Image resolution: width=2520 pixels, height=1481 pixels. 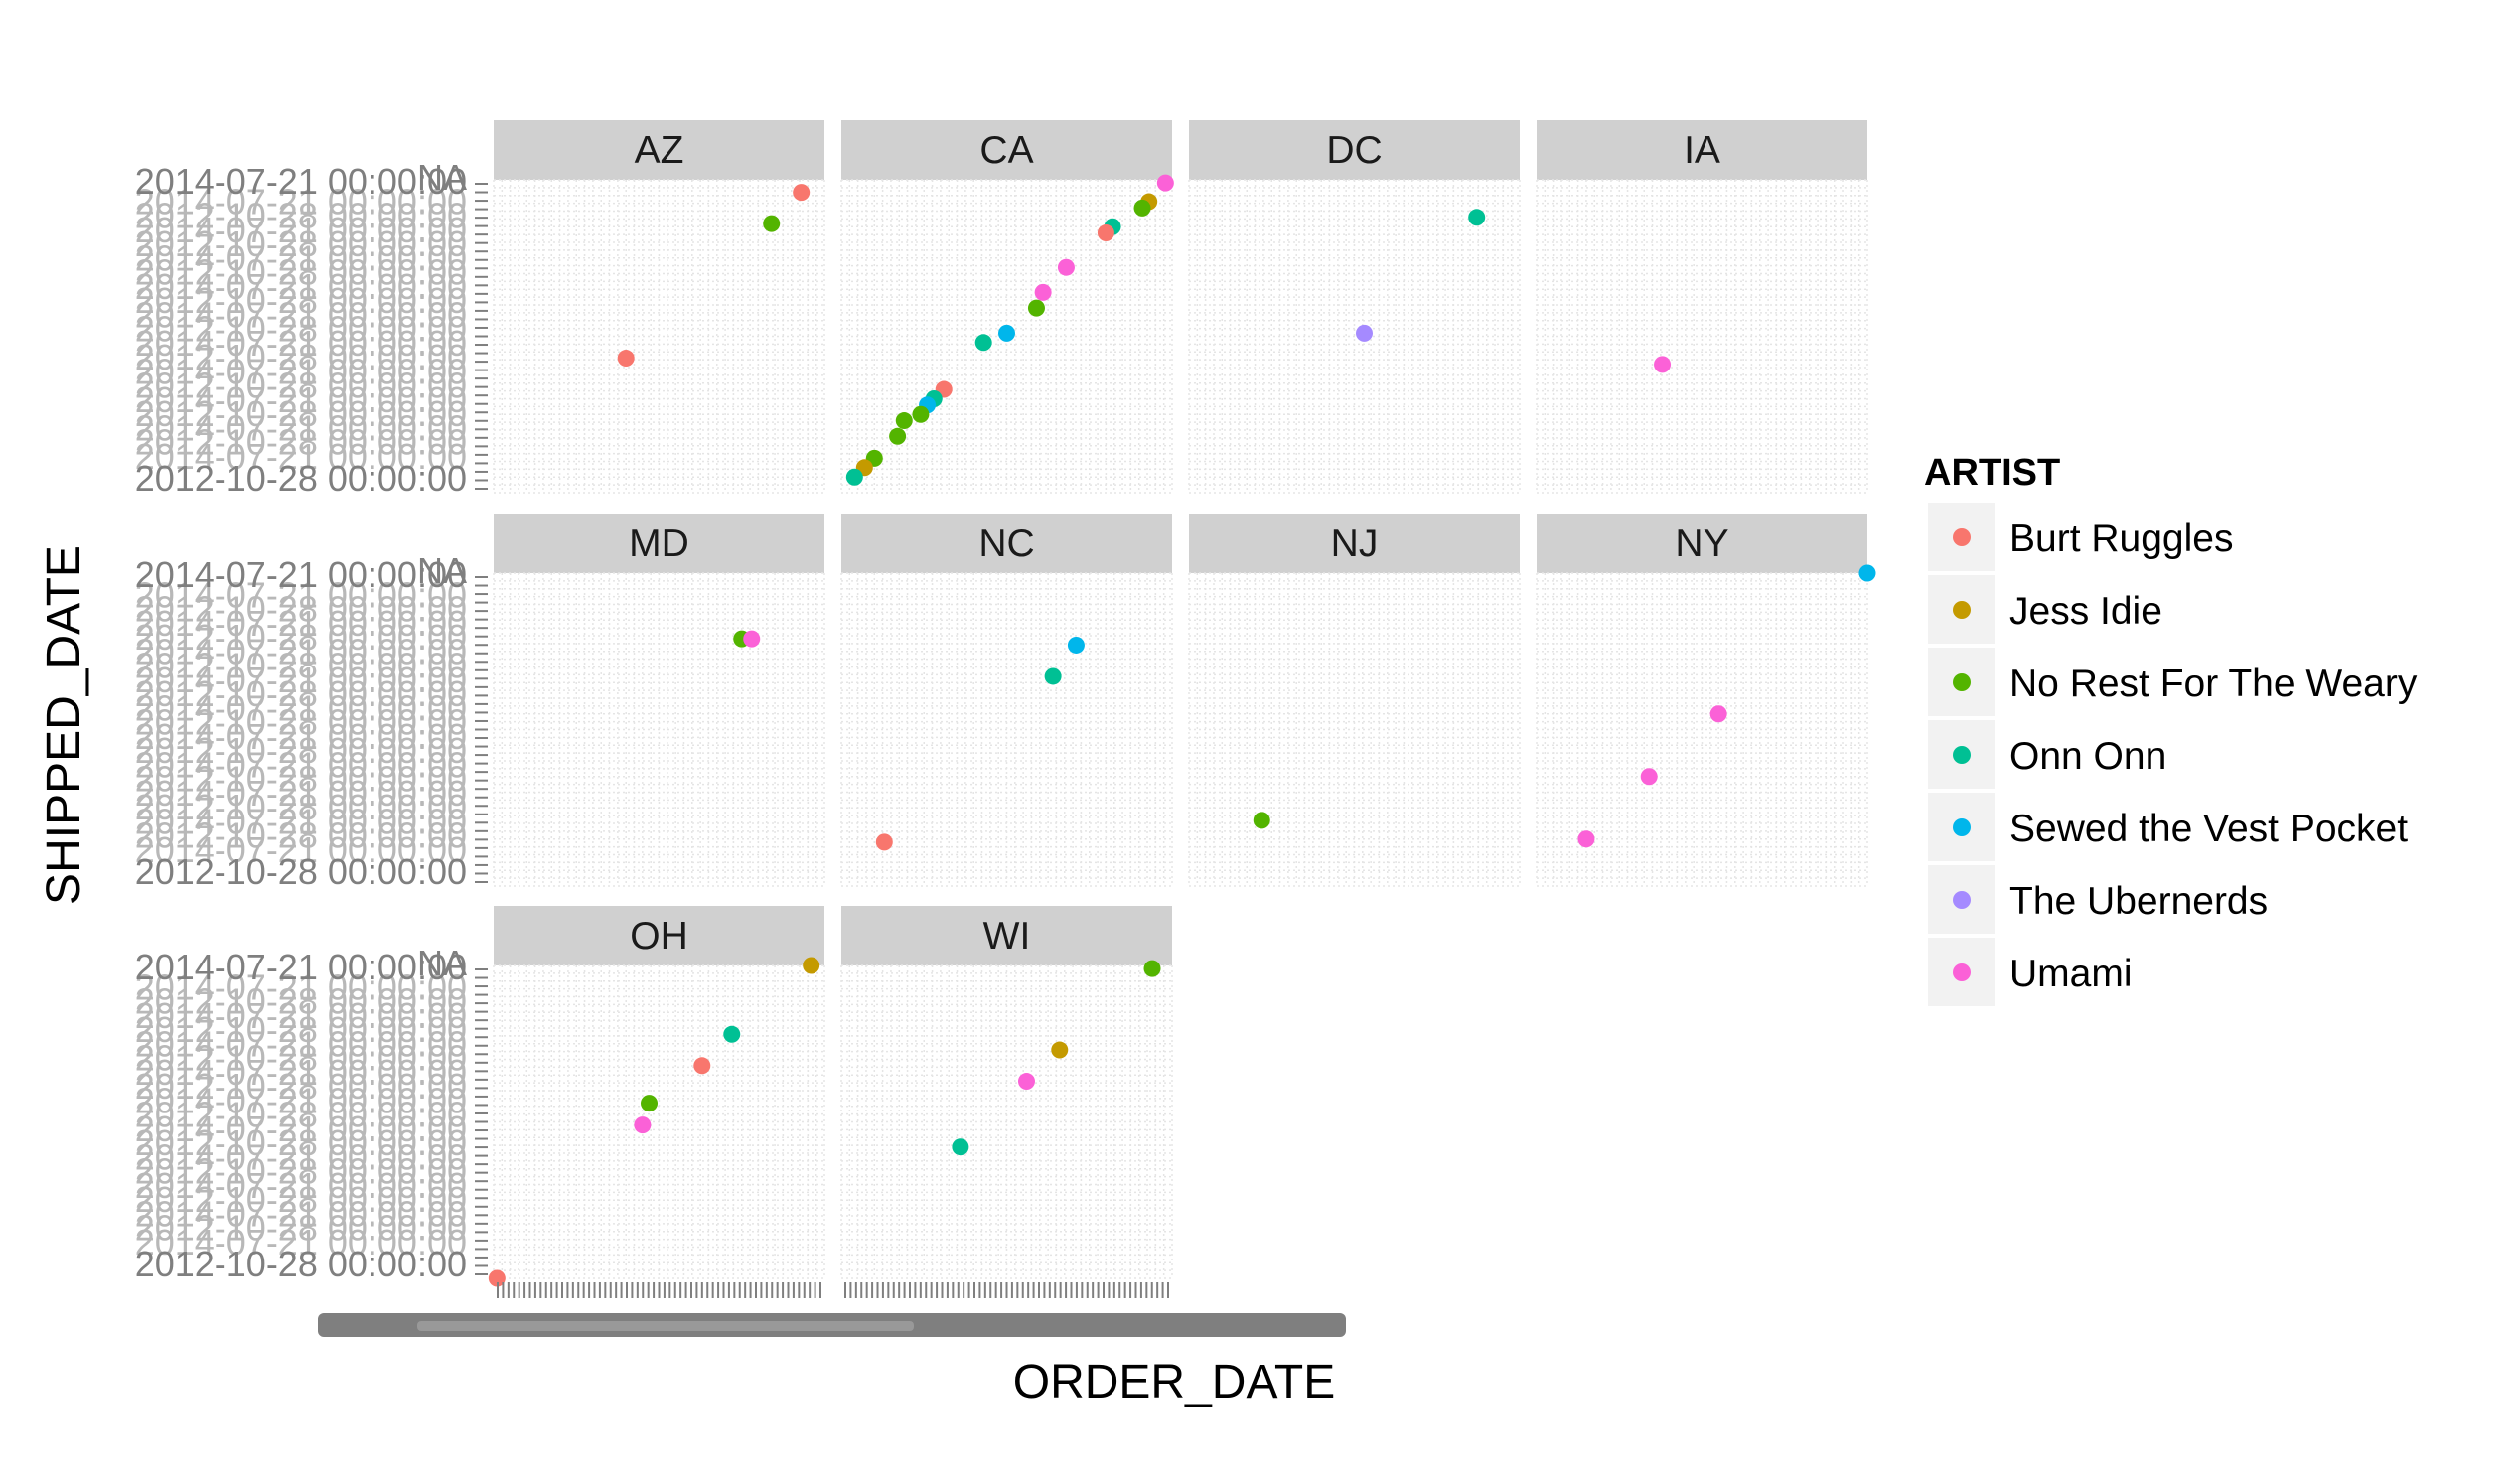 I want to click on x-tick-label-overlap, so click(x=832, y=1325).